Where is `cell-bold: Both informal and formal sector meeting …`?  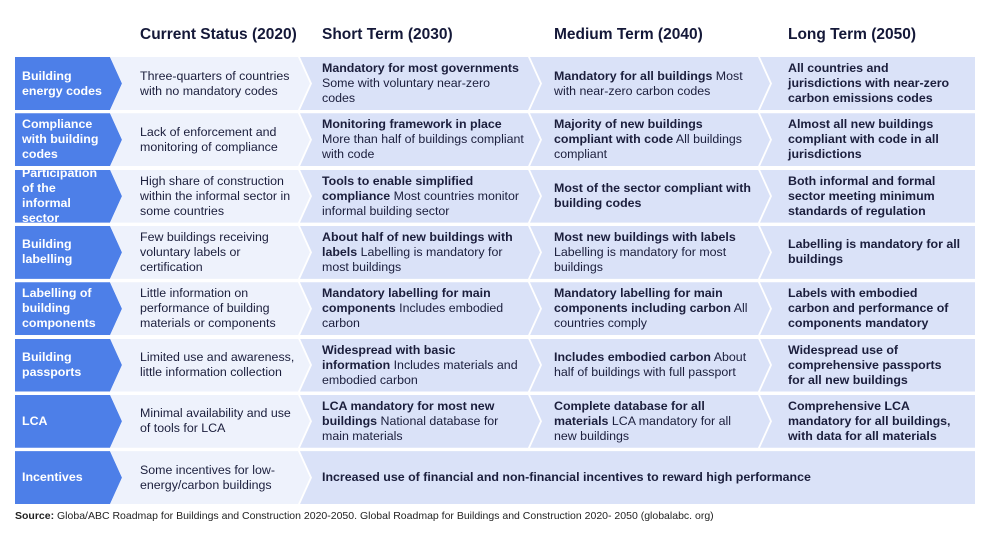
cell-bold: Both informal and formal sector meeting … is located at coordinates (862, 195).